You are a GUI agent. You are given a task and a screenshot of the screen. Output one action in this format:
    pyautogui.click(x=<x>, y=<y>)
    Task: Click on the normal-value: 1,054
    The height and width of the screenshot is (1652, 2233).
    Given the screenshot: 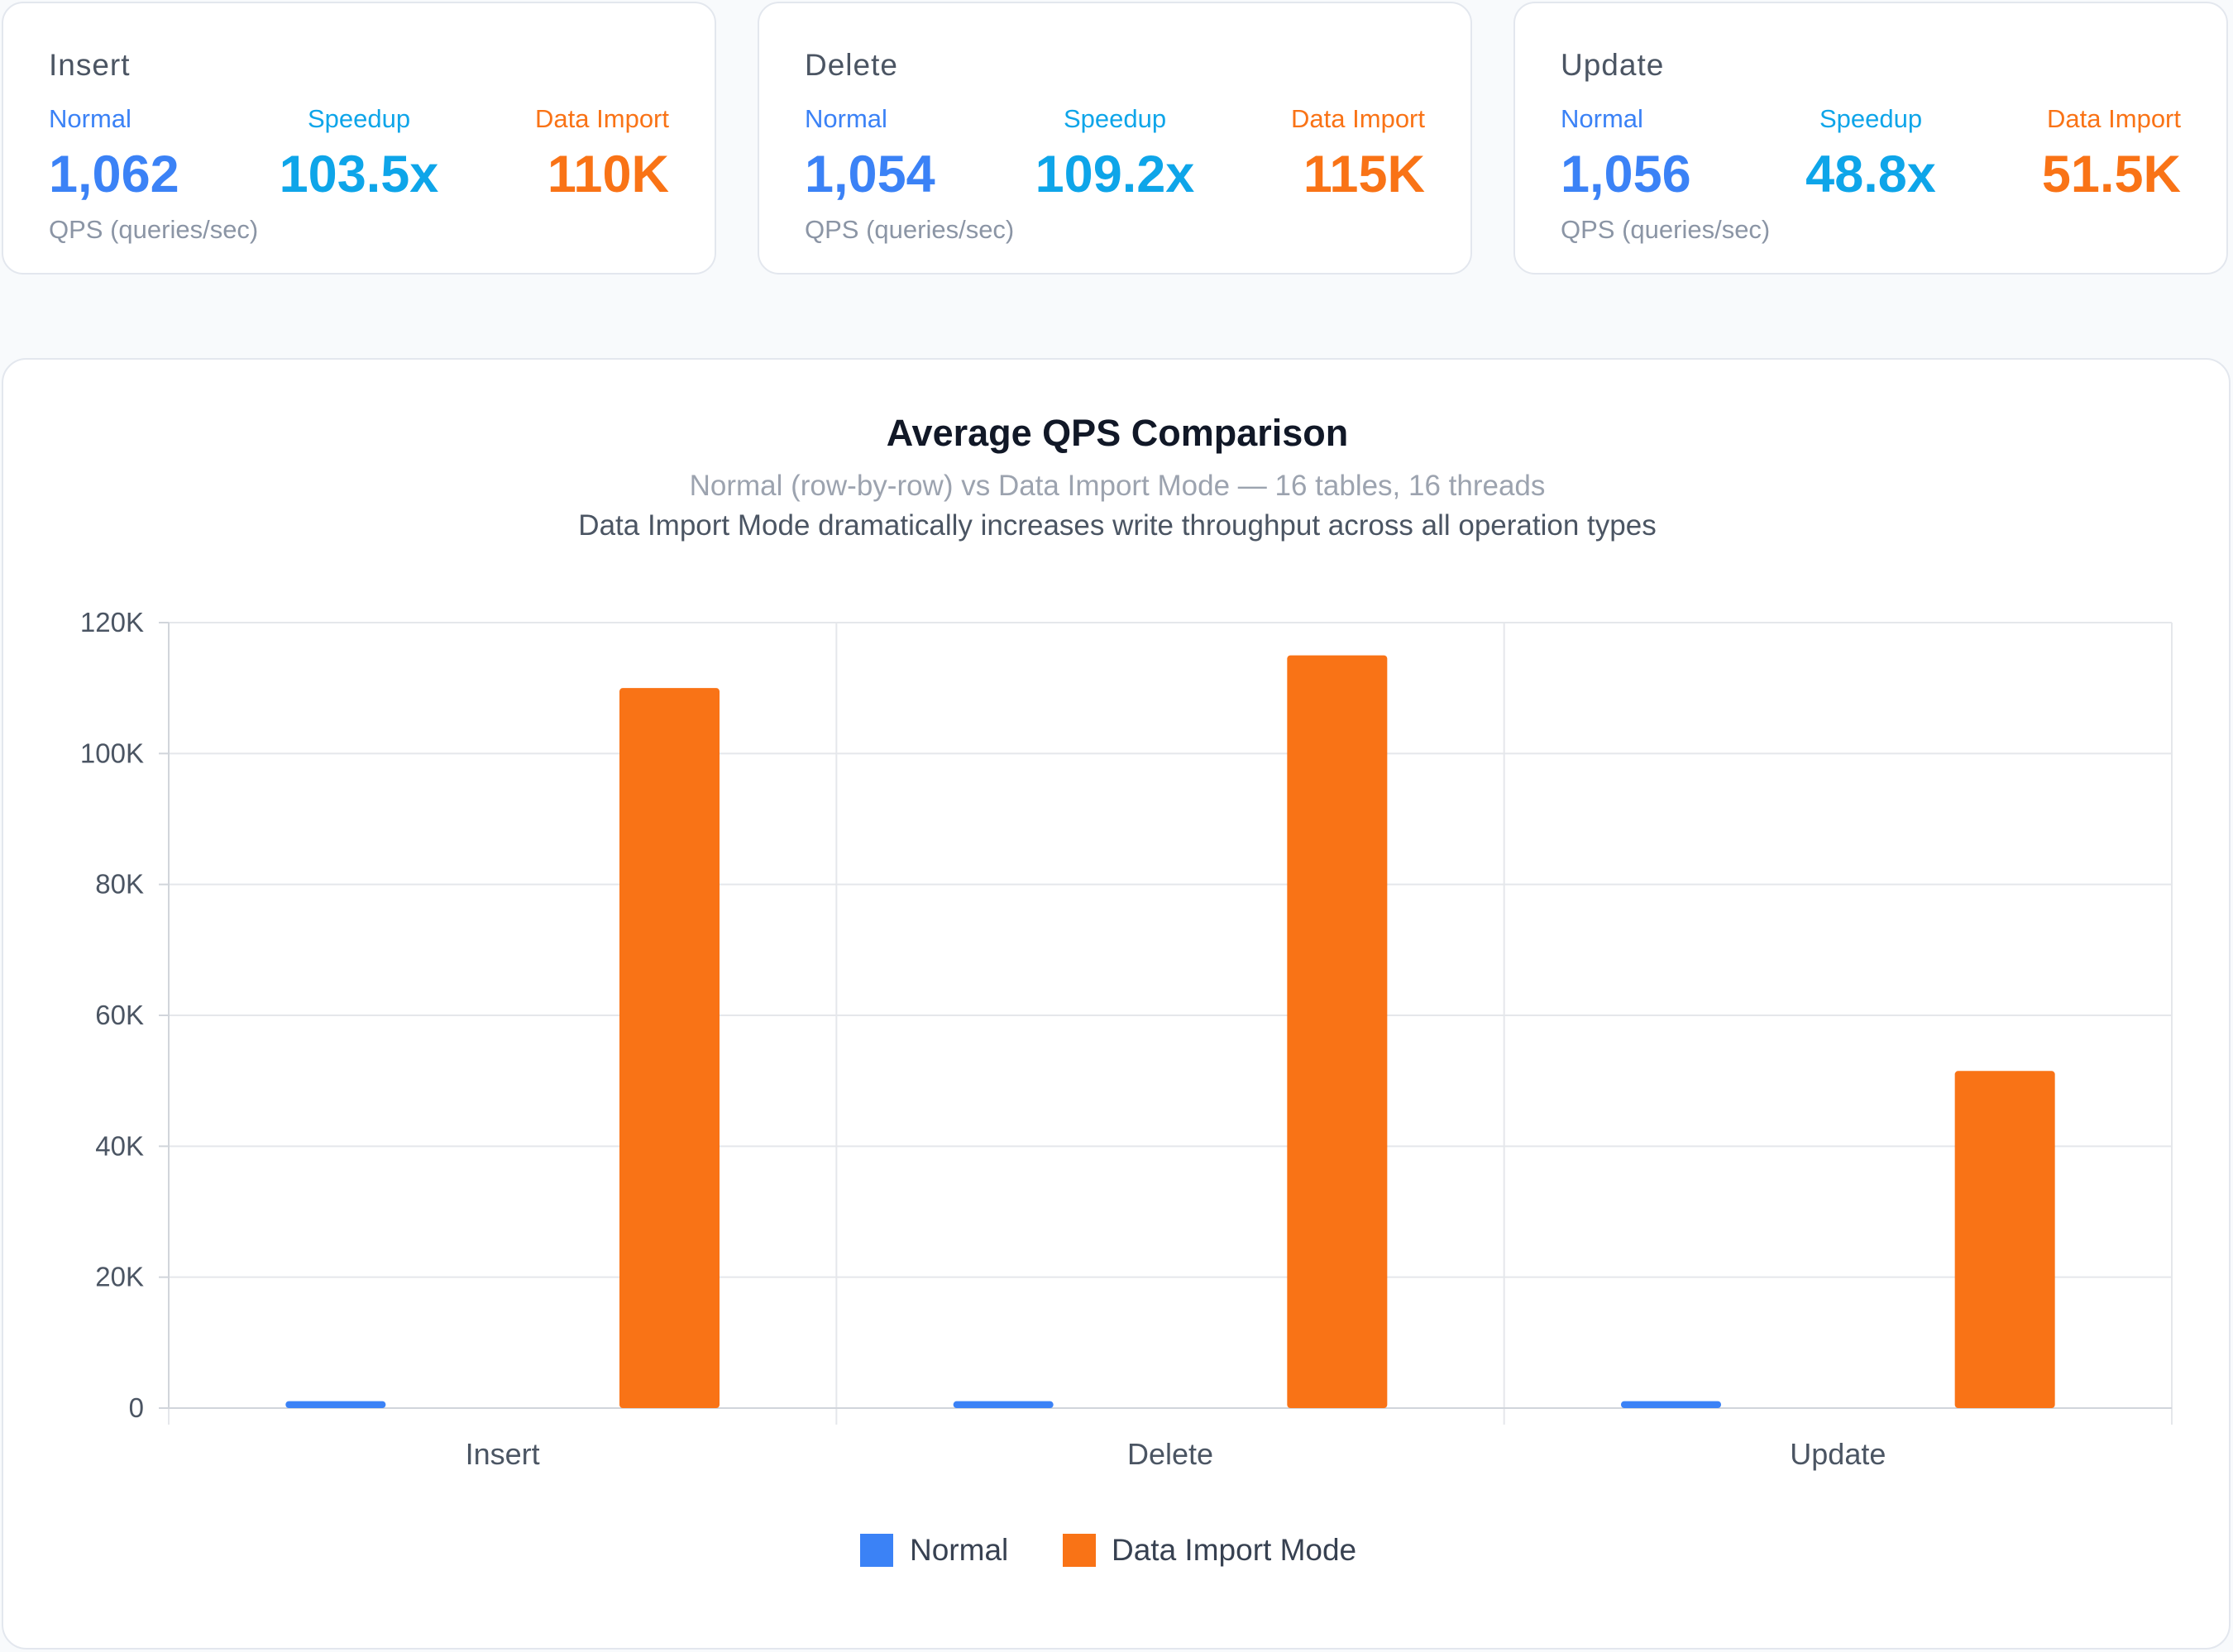 What is the action you would take?
    pyautogui.click(x=870, y=174)
    